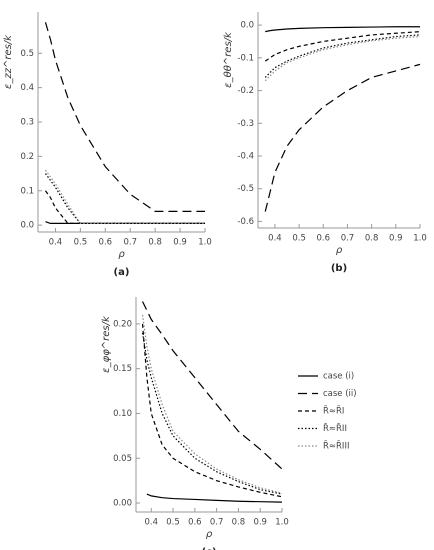 The image size is (434, 550). What do you see at coordinates (245, 189) in the screenshot?
I see `y-tick-label: -0.5` at bounding box center [245, 189].